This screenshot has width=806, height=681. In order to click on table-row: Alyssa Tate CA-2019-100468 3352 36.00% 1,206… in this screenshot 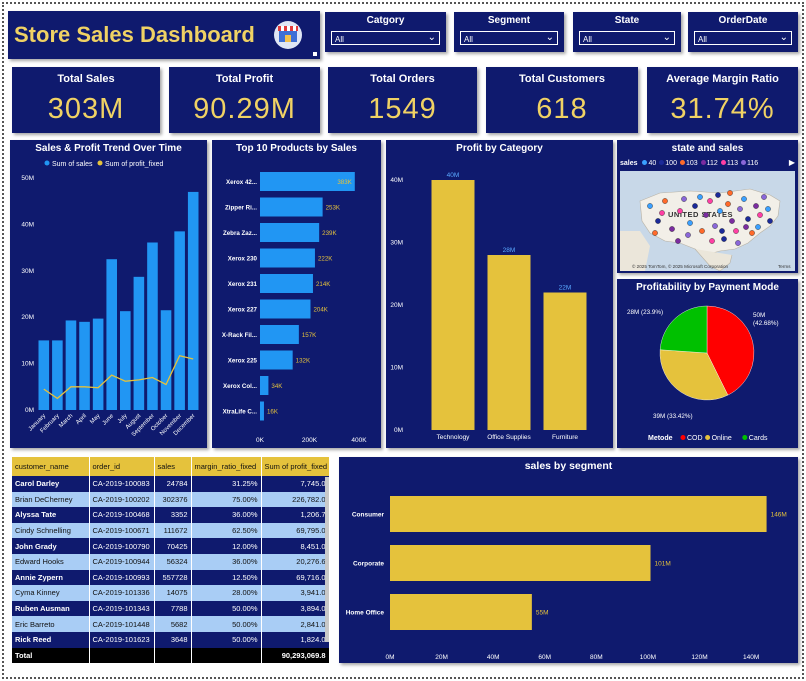, I will do `click(170, 515)`.